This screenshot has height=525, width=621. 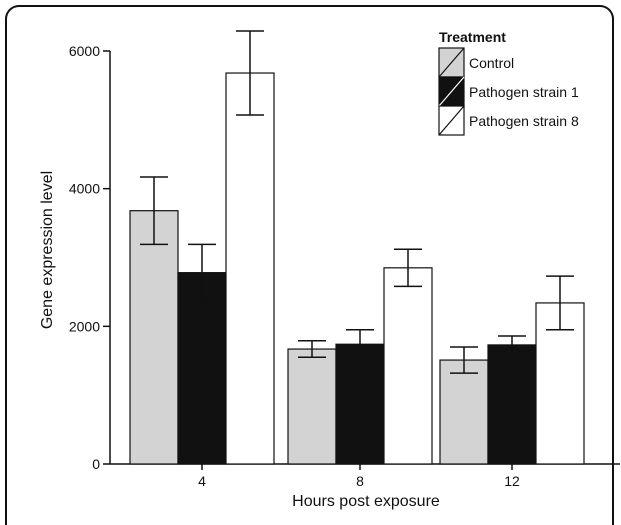 What do you see at coordinates (512, 481) in the screenshot?
I see `x-tick-label: 12` at bounding box center [512, 481].